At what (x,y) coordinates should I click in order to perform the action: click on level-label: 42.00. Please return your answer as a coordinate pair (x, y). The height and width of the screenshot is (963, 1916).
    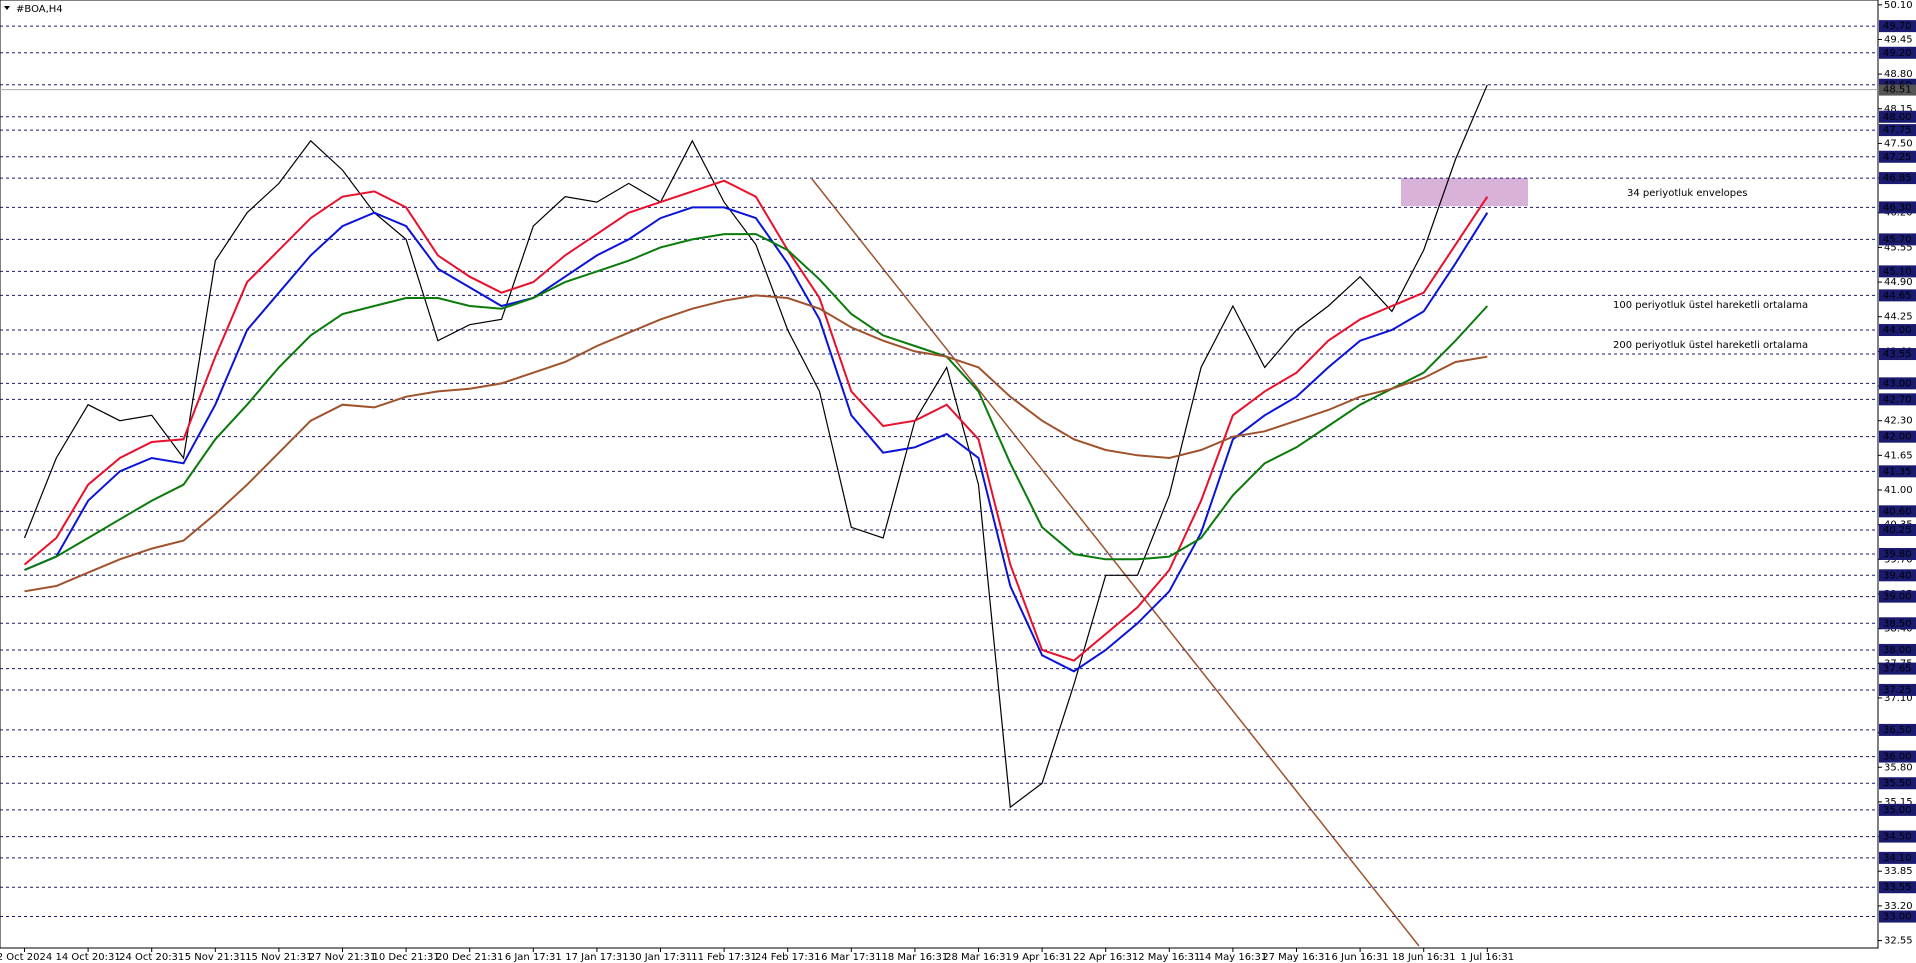
    Looking at the image, I should click on (1897, 437).